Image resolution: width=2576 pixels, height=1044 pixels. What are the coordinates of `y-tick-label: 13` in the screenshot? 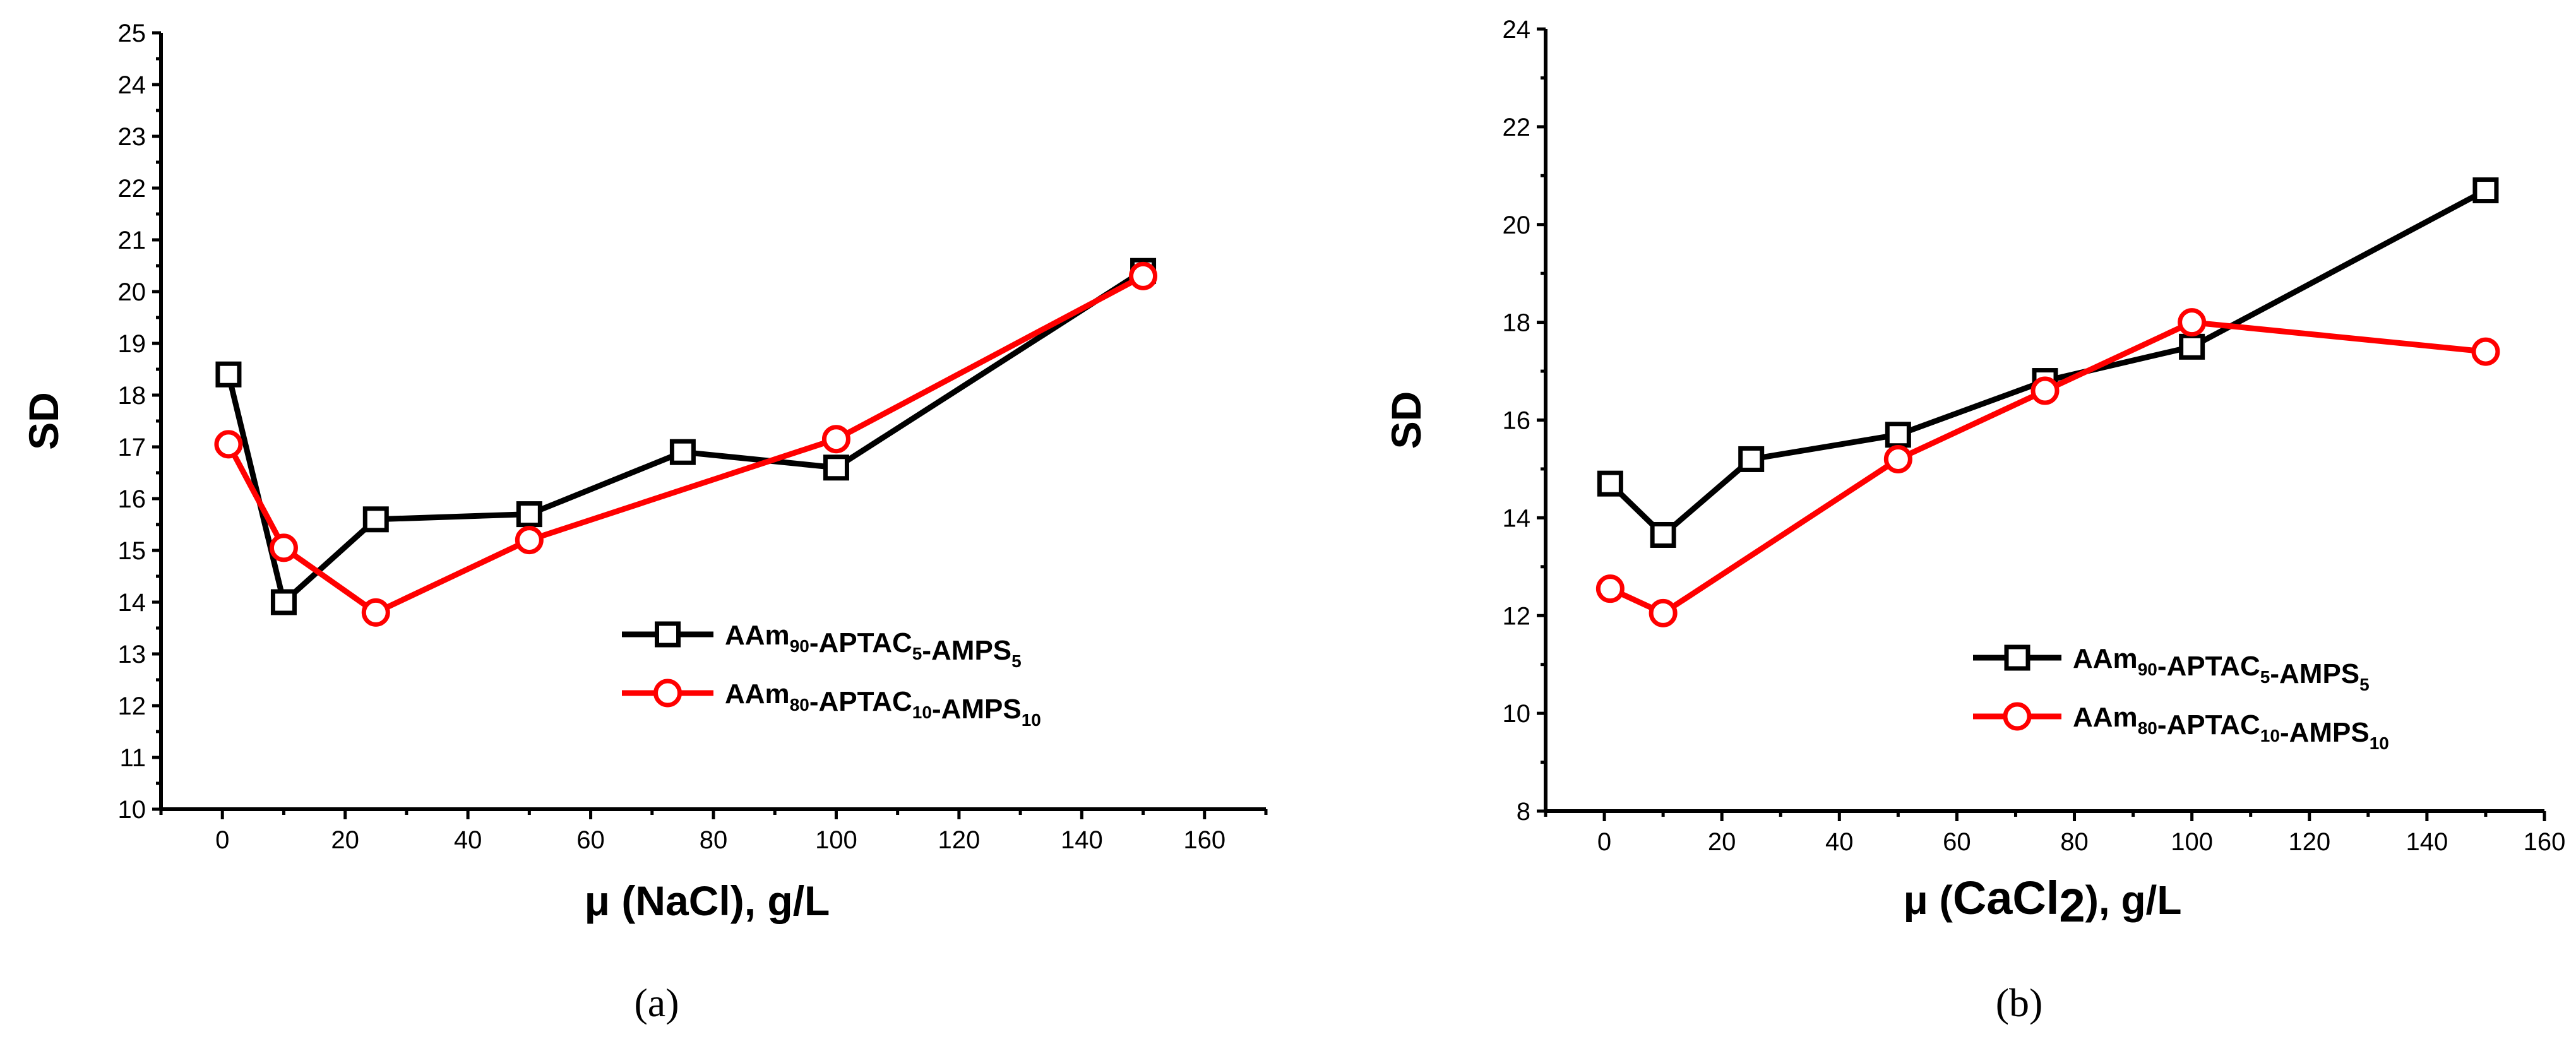 It's located at (132, 655).